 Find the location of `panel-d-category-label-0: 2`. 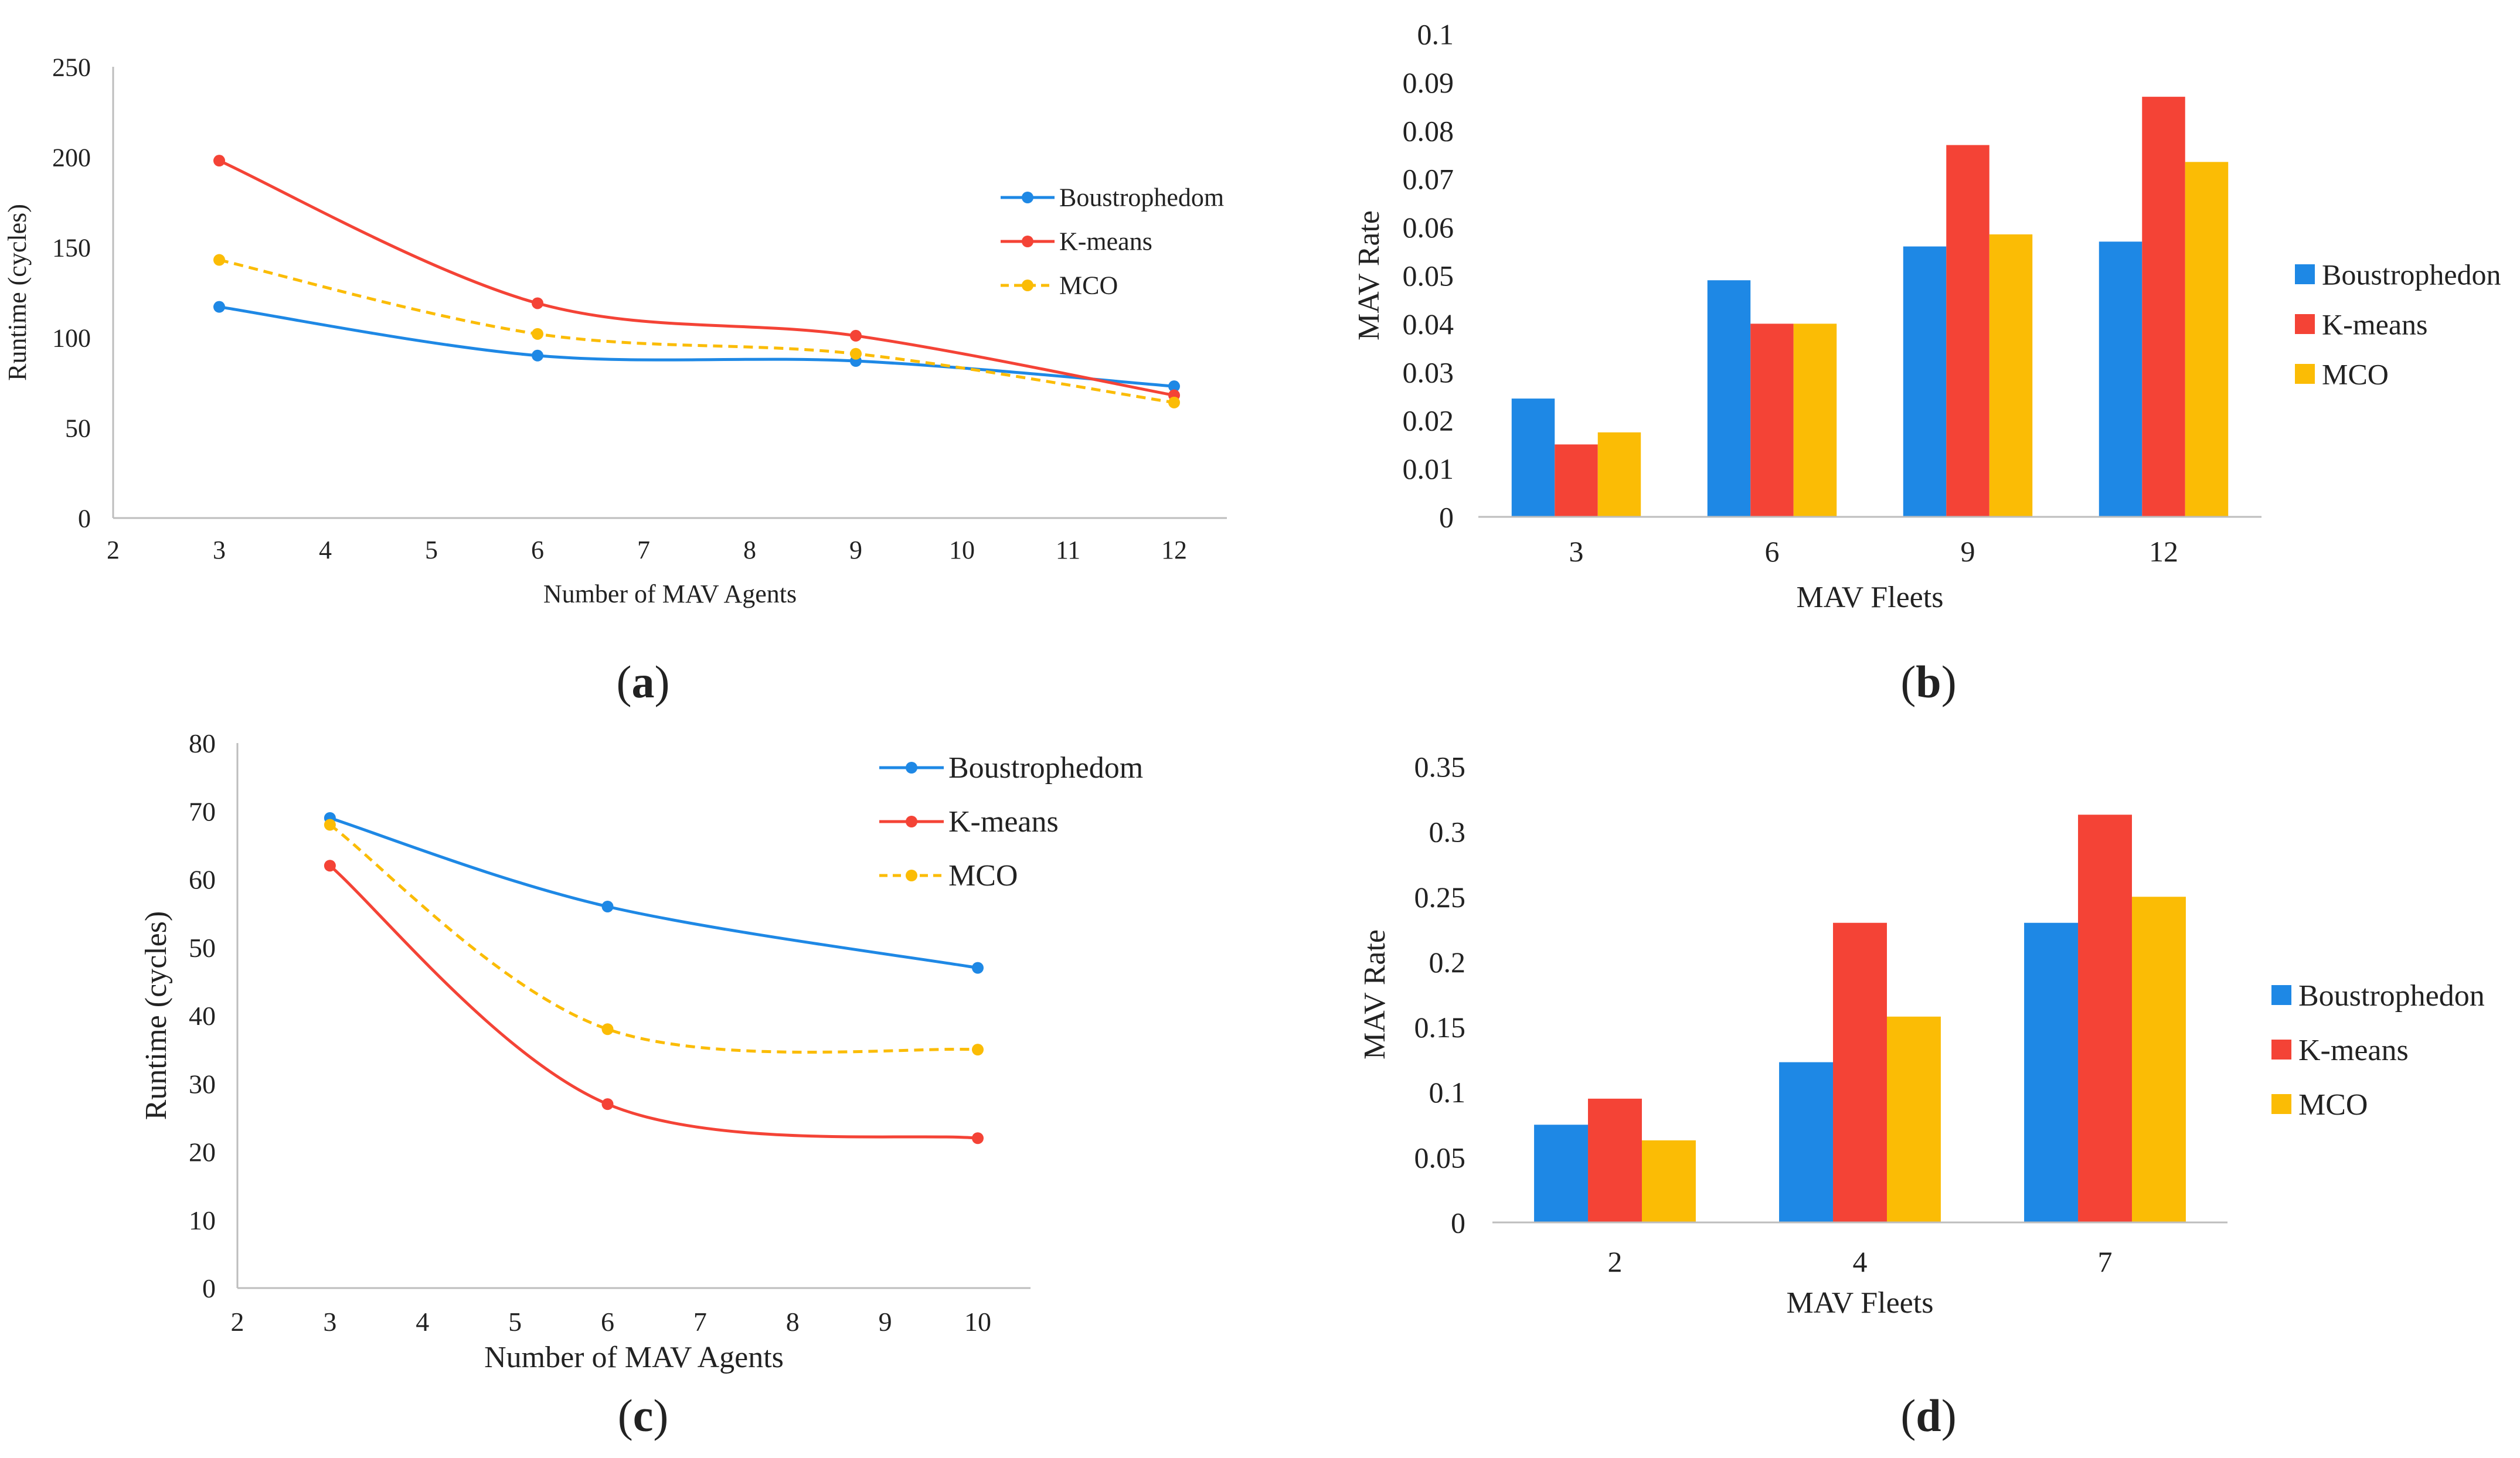

panel-d-category-label-0: 2 is located at coordinates (1615, 1261).